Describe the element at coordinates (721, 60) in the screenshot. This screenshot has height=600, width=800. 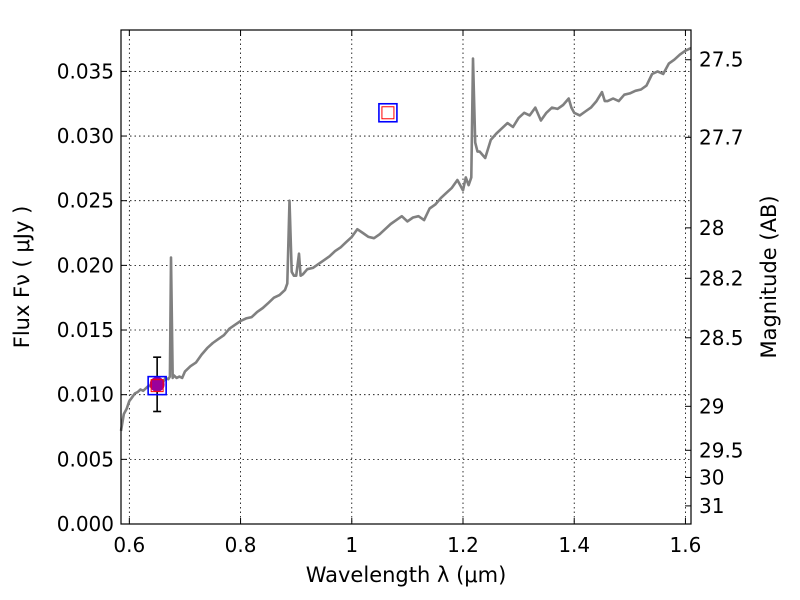
I see `y2-tick-label: 27.5` at that location.